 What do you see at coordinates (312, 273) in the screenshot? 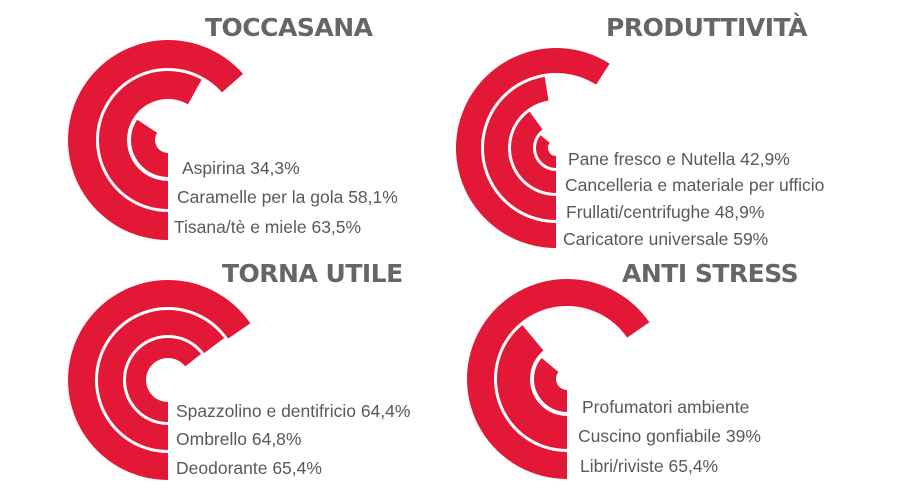
I see `panel-title: TORNA UTILE` at bounding box center [312, 273].